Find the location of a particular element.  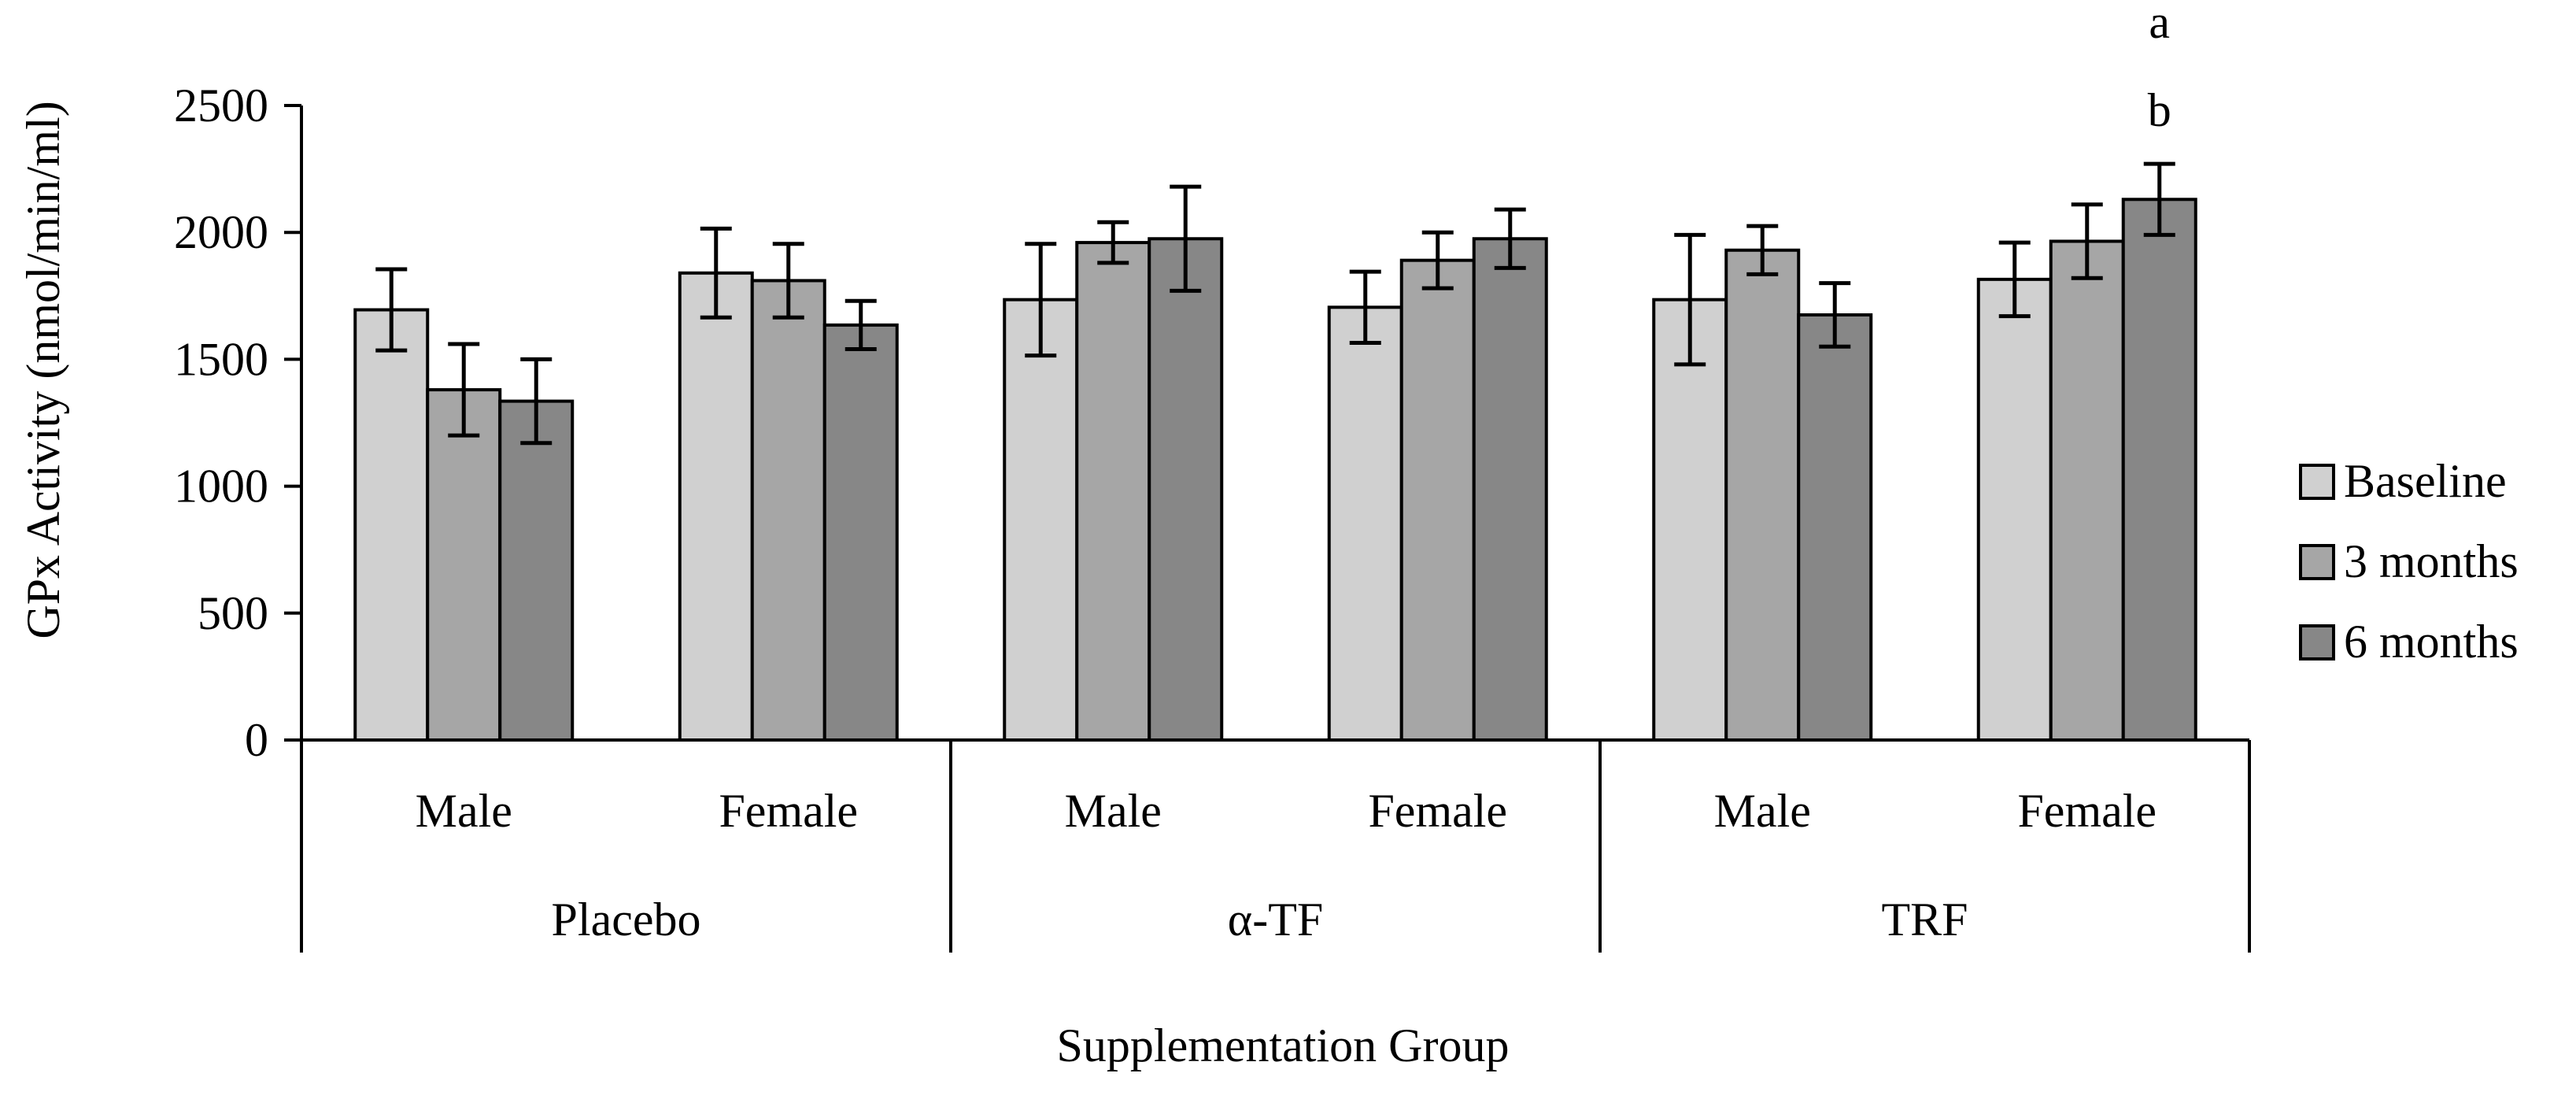

y-axis: 0 500 1000 1500 2000 2500 is located at coordinates (239, 423).